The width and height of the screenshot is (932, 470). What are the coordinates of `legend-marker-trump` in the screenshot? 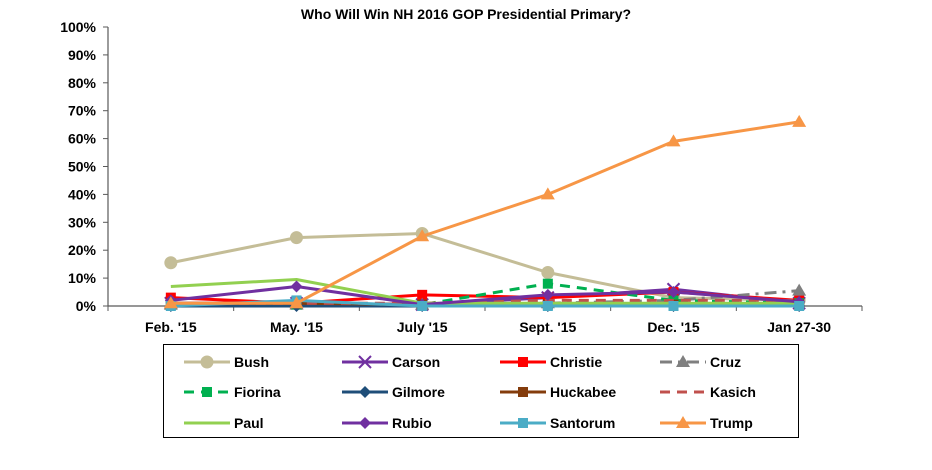 It's located at (683, 422).